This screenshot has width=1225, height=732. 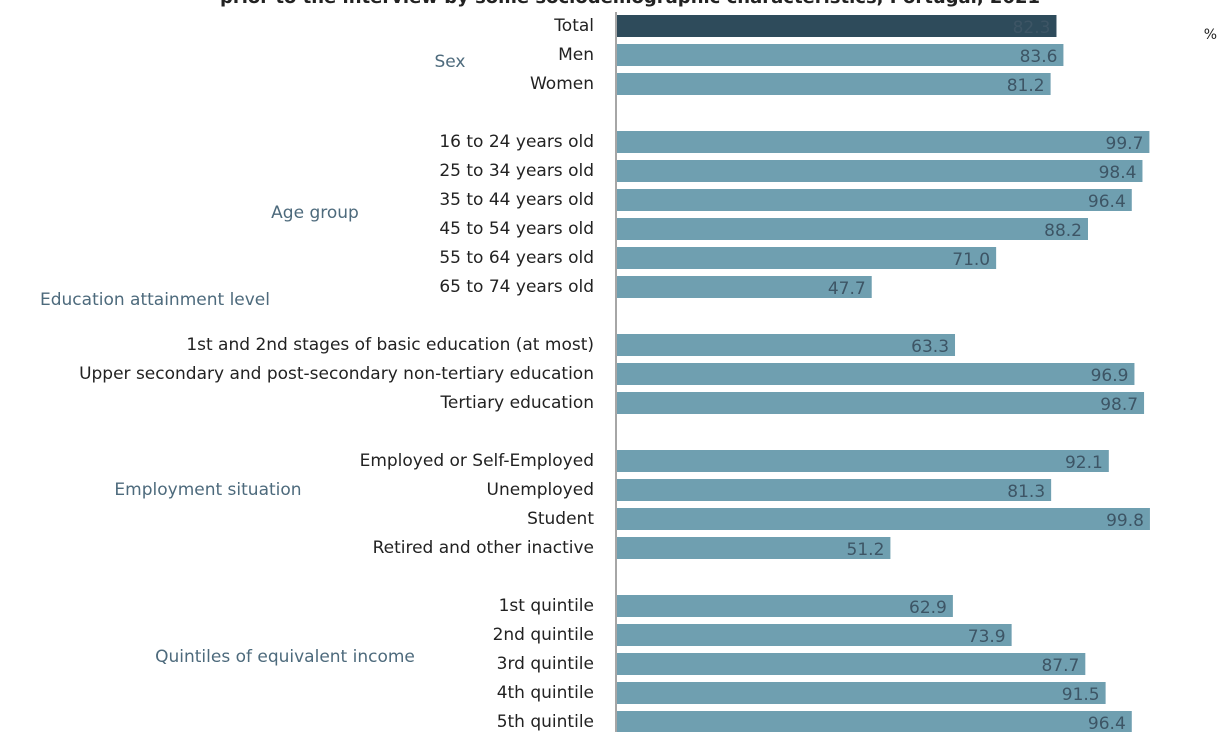 What do you see at coordinates (1084, 463) in the screenshot?
I see `value-label: 92.1` at bounding box center [1084, 463].